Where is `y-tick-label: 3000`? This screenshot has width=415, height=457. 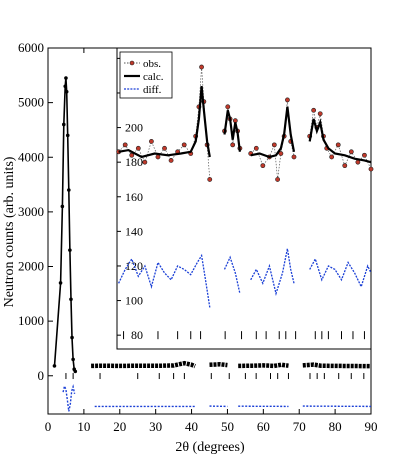 y-tick-label: 3000 is located at coordinates (31, 211).